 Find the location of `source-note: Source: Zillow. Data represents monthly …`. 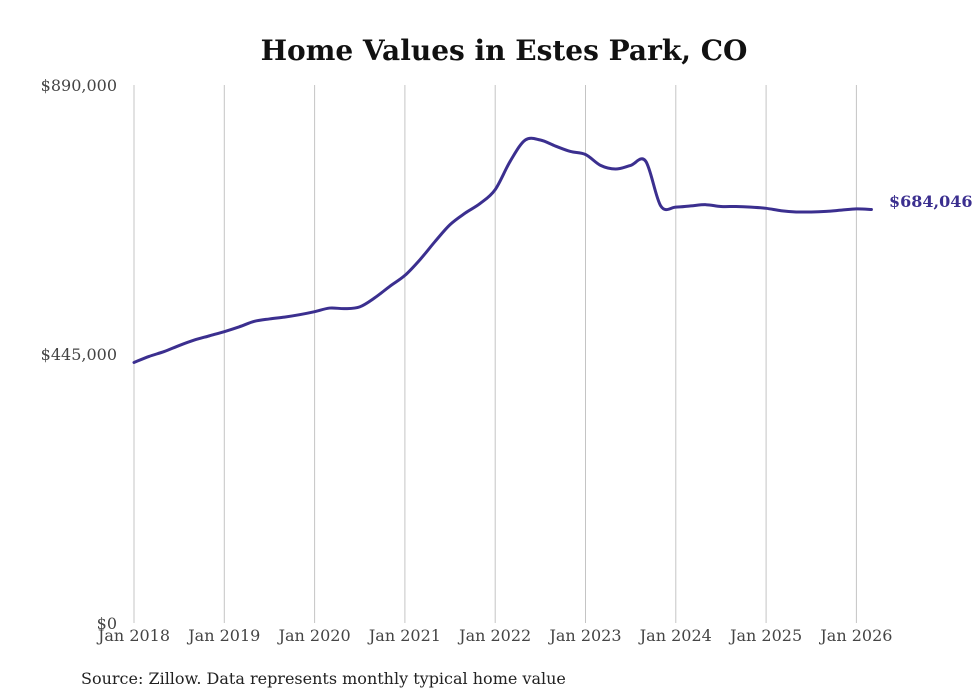

source-note: Source: Zillow. Data represents monthly … is located at coordinates (323, 678).